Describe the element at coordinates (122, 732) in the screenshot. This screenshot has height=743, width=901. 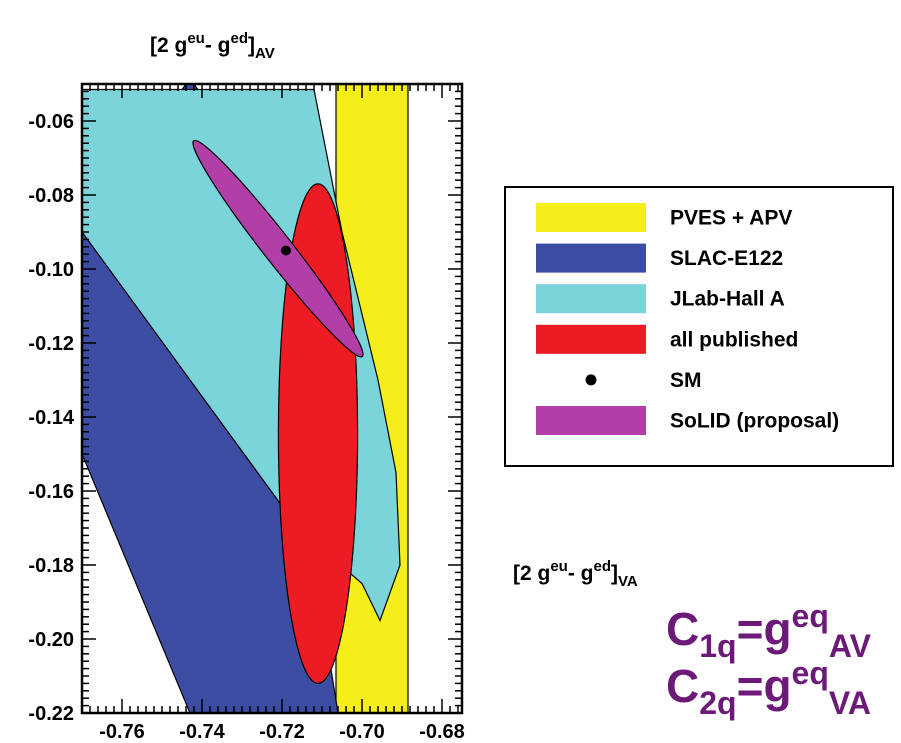
I see `x-tick-label: -0.76` at that location.